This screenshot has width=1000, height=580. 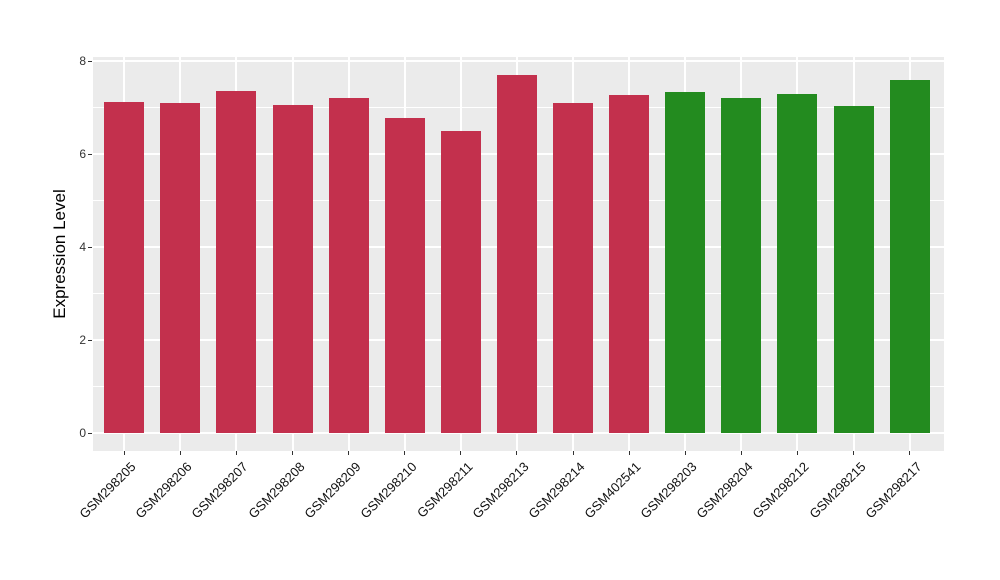 What do you see at coordinates (518, 60) in the screenshot?
I see `gridline-major` at bounding box center [518, 60].